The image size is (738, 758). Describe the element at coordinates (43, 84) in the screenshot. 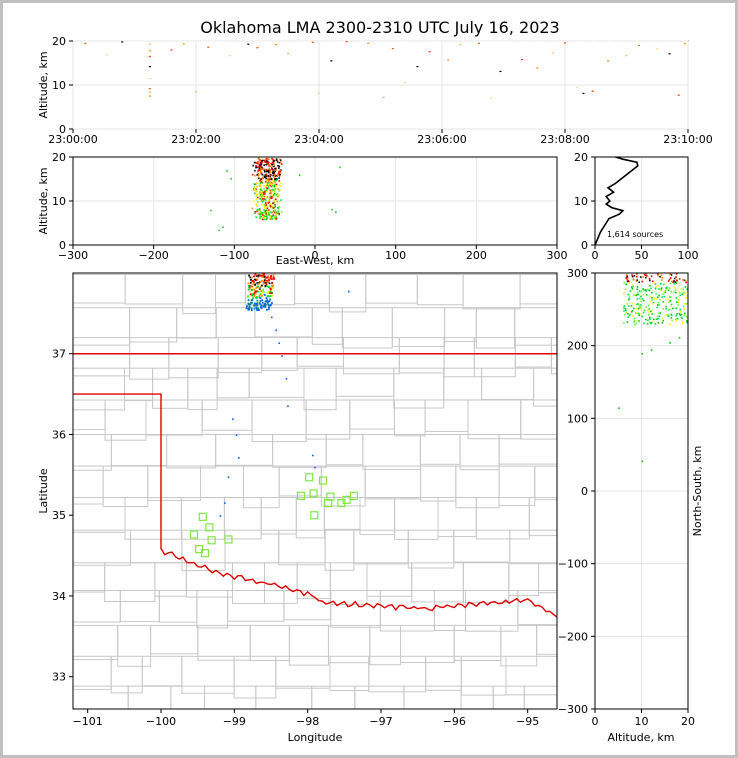

I see `time-altitude-ylabel: Altitude, km` at that location.